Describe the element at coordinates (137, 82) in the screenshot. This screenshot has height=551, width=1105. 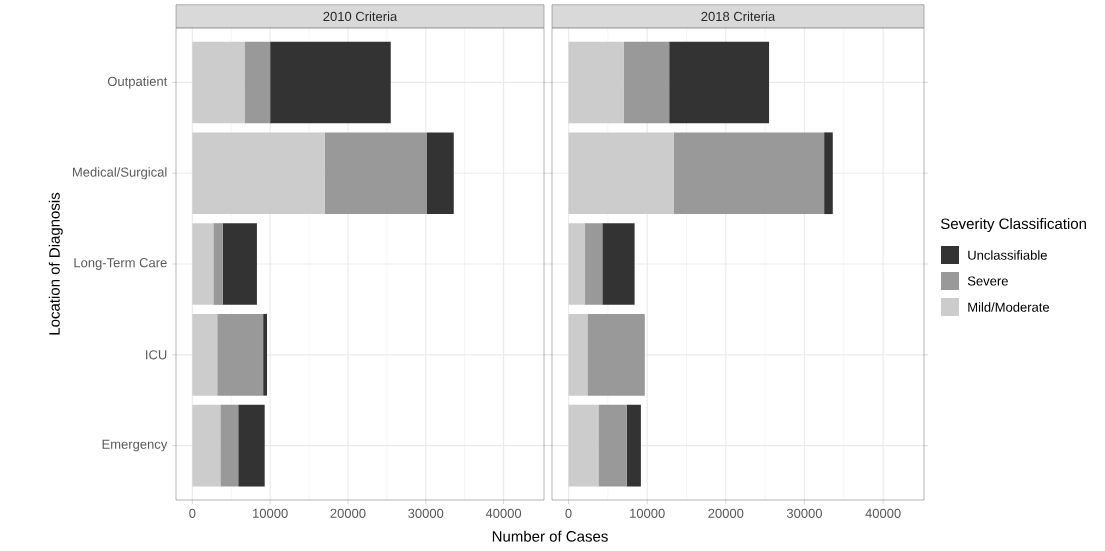
I see `y-tick-label: Outpatient` at that location.